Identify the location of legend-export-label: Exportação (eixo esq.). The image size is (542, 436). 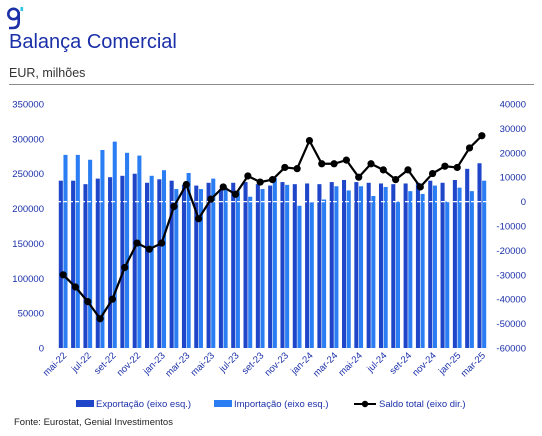
(143, 404).